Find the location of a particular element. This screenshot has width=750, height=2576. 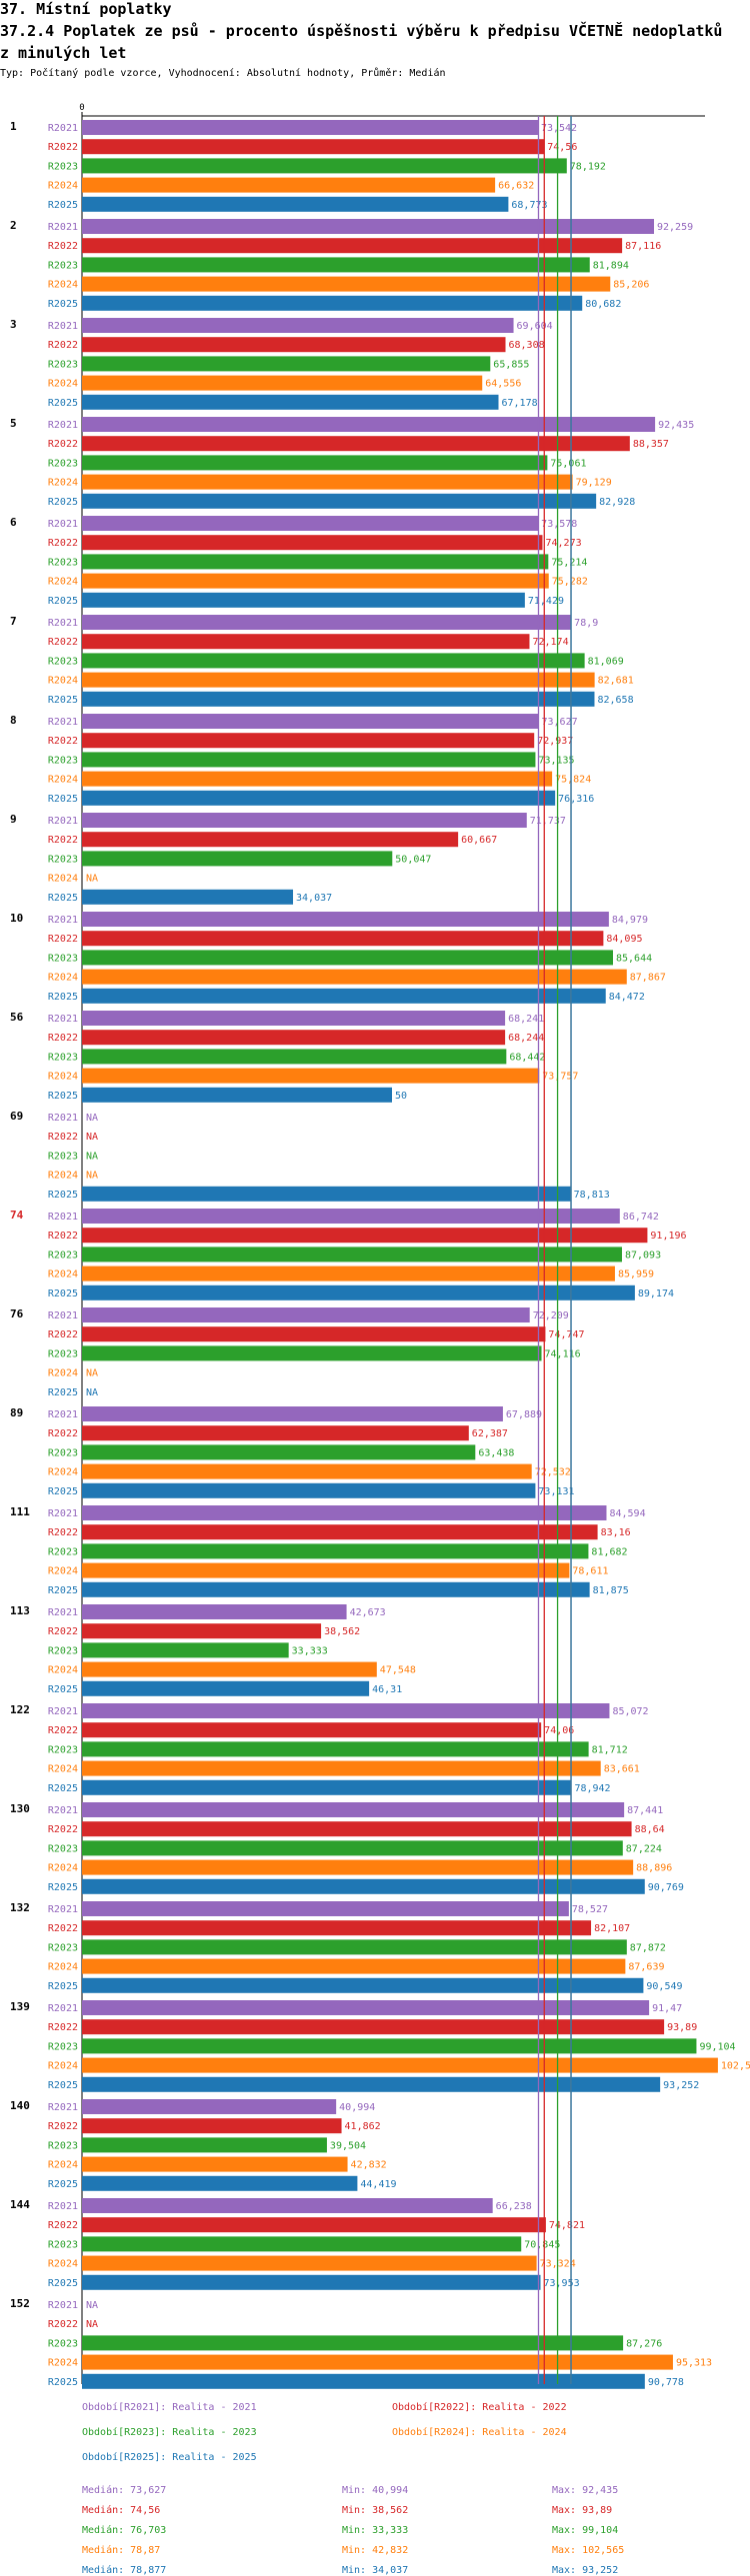

data-label: 40,994 is located at coordinates (357, 2107).